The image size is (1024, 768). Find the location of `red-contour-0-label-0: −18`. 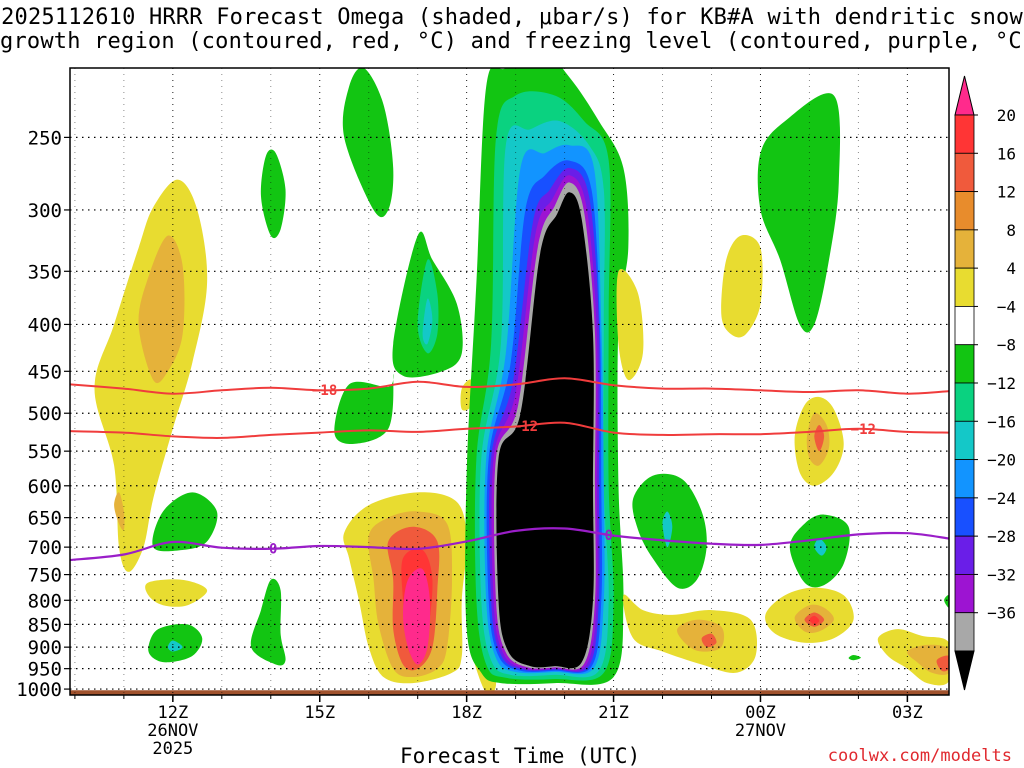

red-contour-0-label-0: −18 is located at coordinates (324, 391).